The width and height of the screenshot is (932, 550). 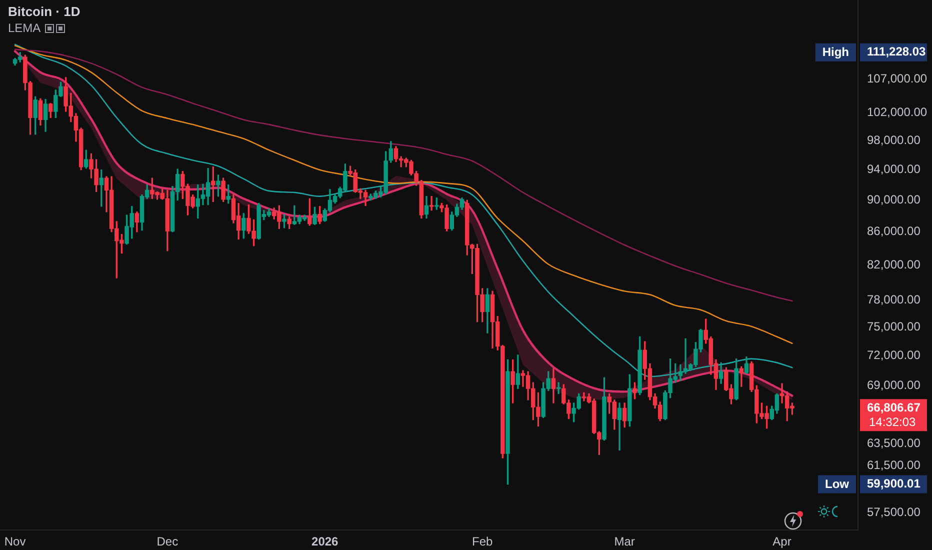 What do you see at coordinates (325, 541) in the screenshot?
I see `x-tick-label: 2026` at bounding box center [325, 541].